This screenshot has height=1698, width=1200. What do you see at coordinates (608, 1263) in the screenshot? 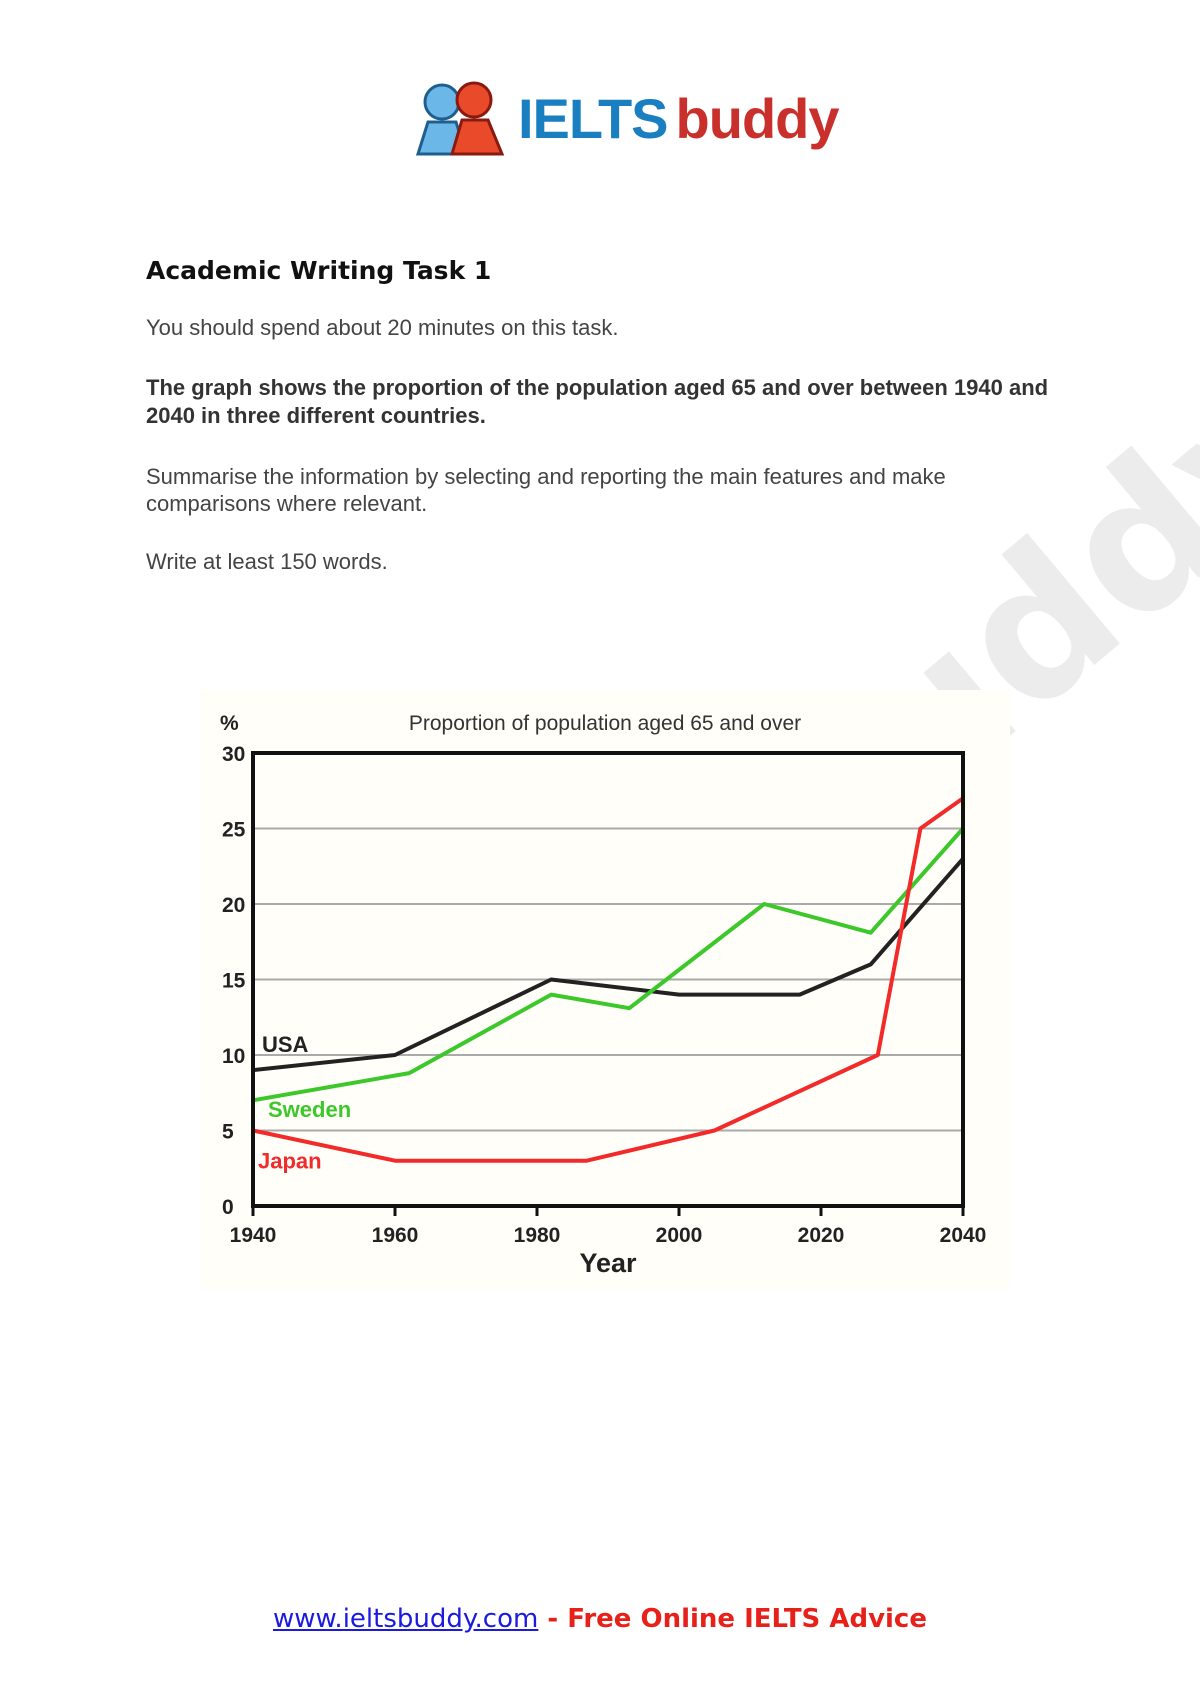
I see `x-axis-label: Year` at bounding box center [608, 1263].